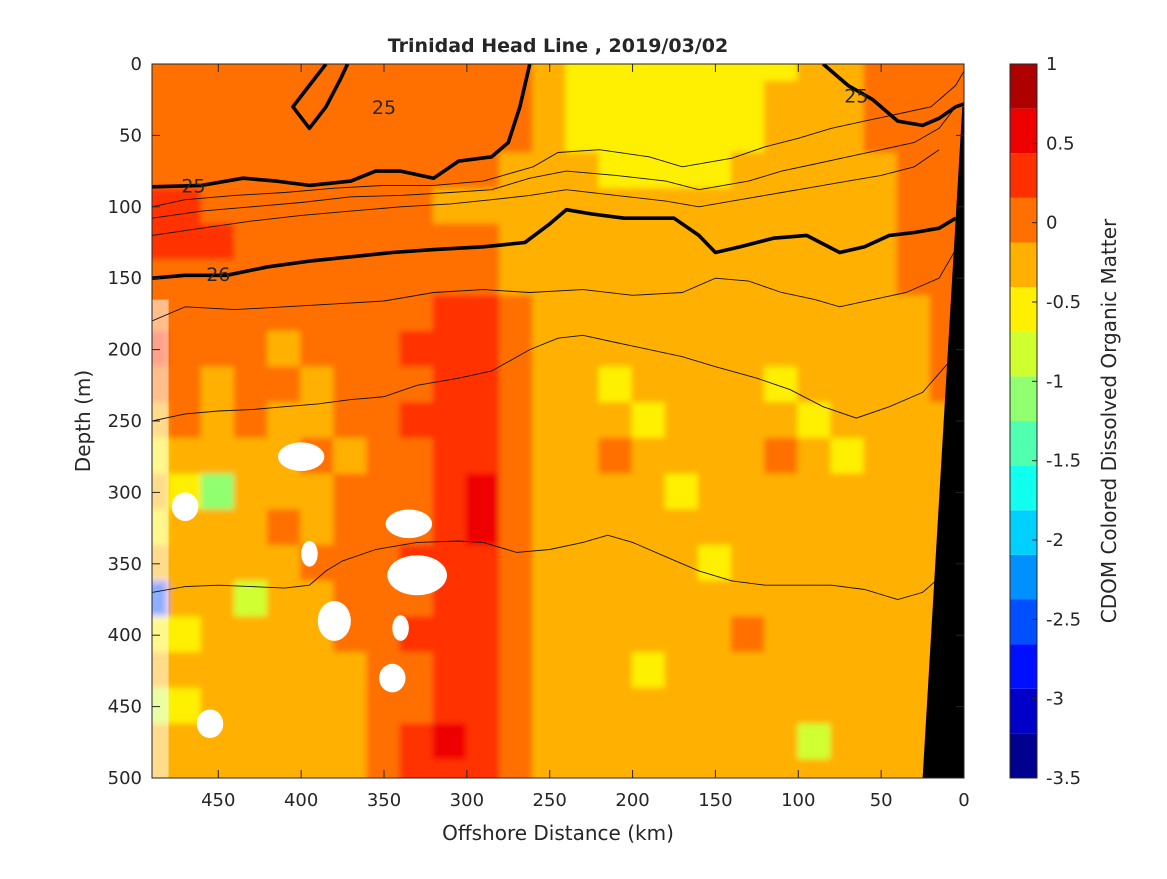 Image resolution: width=1167 pixels, height=879 pixels. I want to click on y-tick-label: 400, so click(125, 635).